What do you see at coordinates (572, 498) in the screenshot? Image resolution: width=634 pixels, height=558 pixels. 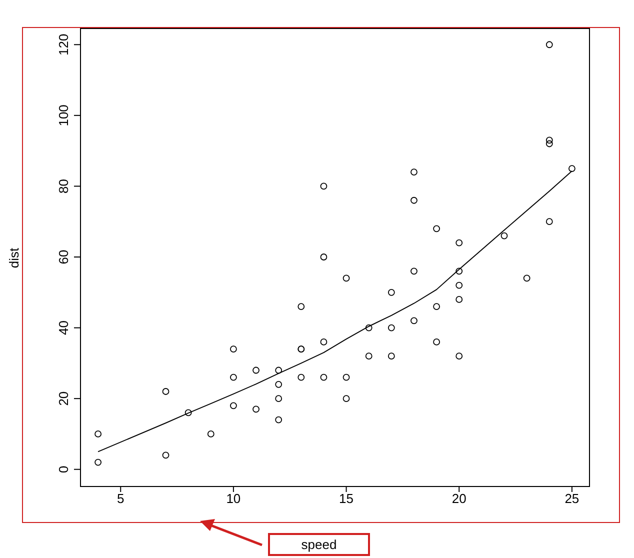 I see `x-tick-label: 25` at bounding box center [572, 498].